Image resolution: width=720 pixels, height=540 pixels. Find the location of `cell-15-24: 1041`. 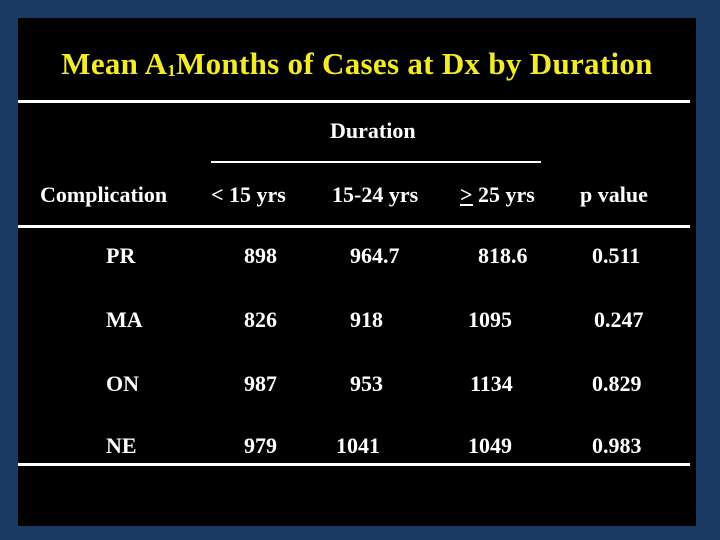

cell-15-24: 1041 is located at coordinates (358, 445).